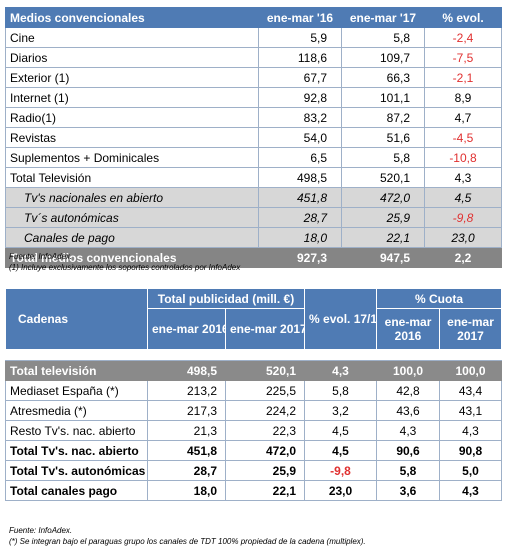 The width and height of the screenshot is (510, 552). What do you see at coordinates (463, 177) in the screenshot?
I see `row-evol: 4,3` at bounding box center [463, 177].